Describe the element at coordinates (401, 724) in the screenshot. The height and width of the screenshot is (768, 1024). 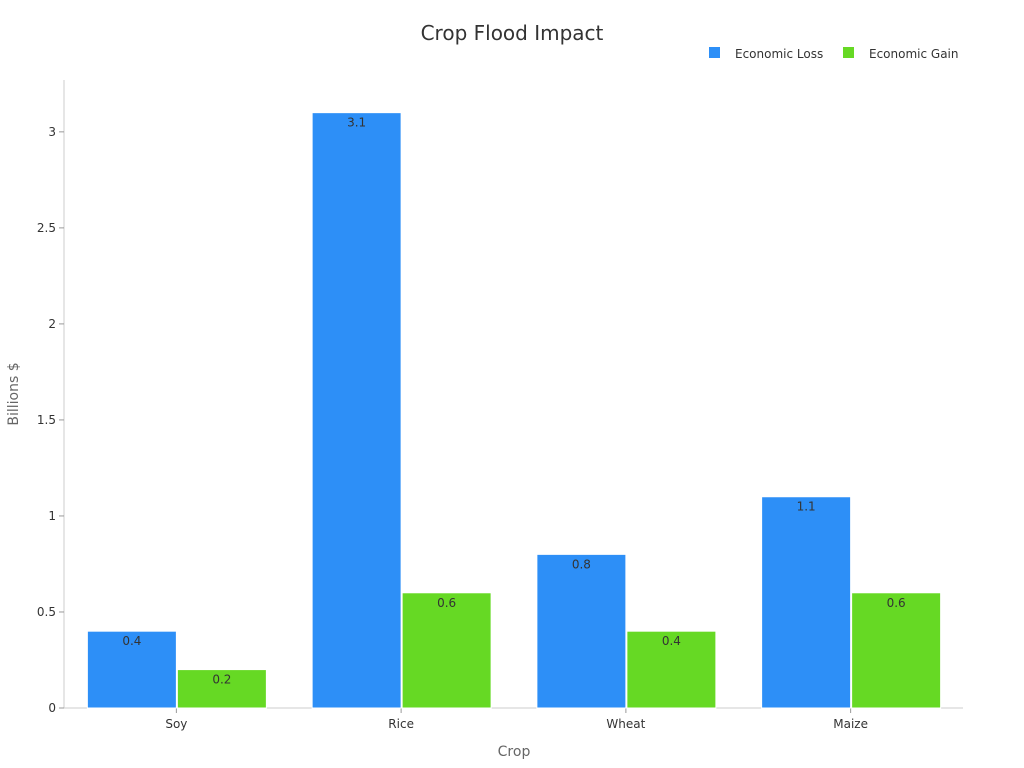
I see `x-tick-label: Rice` at that location.